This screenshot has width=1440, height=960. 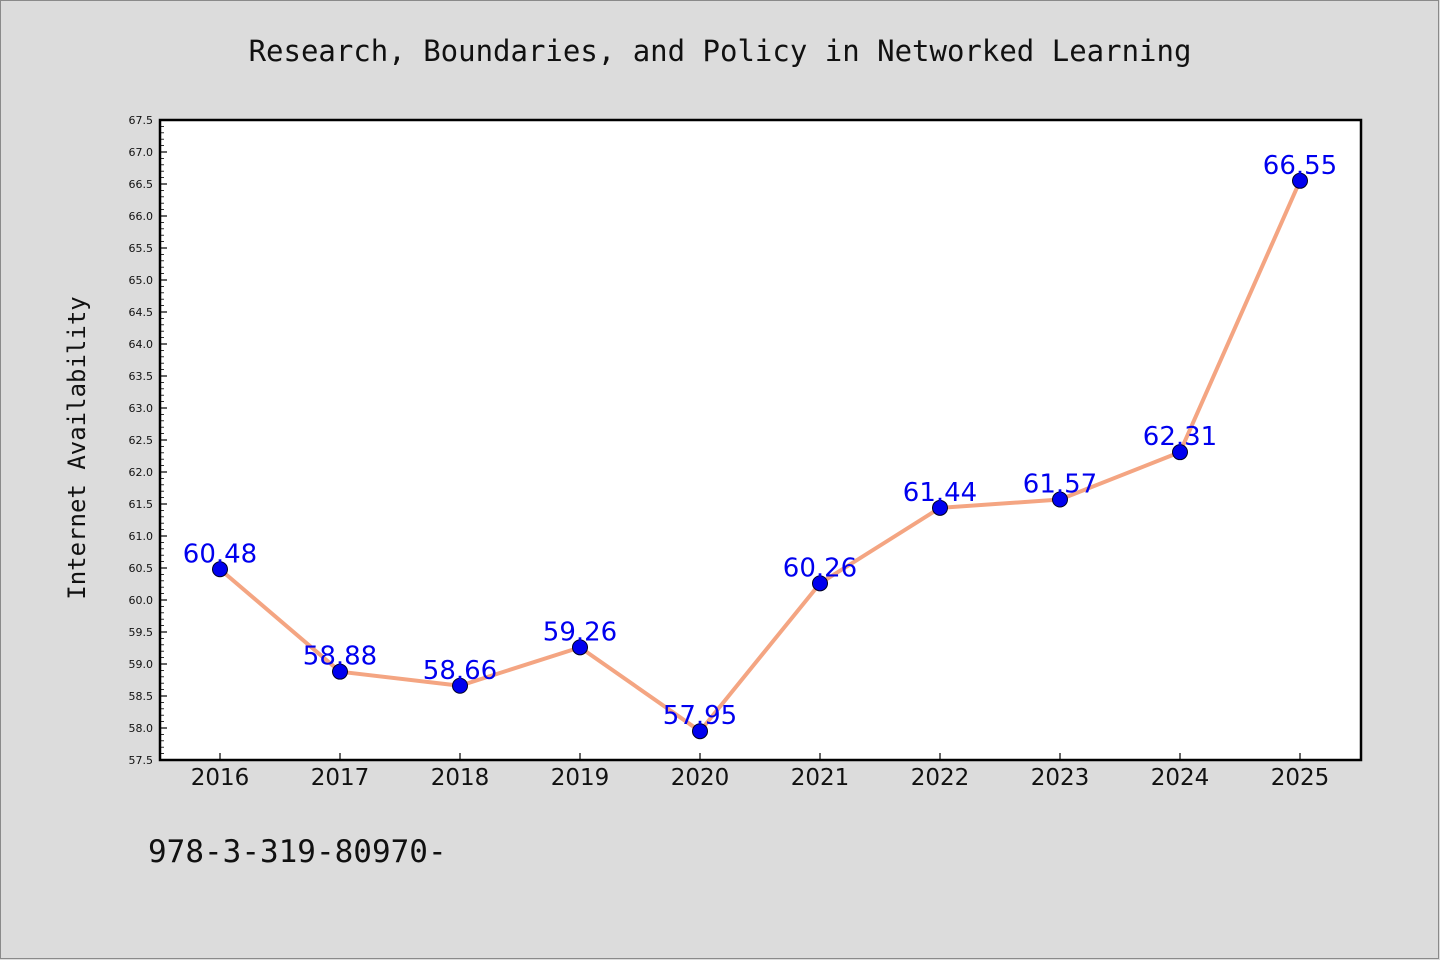 I want to click on y-tick-label: 64.0, so click(x=141, y=344).